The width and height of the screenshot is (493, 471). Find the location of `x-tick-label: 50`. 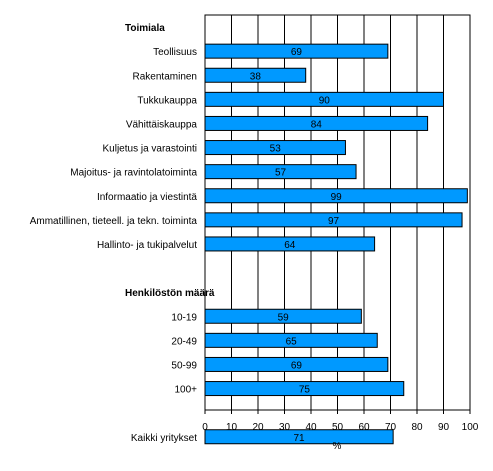

x-tick-label: 50 is located at coordinates (338, 427).